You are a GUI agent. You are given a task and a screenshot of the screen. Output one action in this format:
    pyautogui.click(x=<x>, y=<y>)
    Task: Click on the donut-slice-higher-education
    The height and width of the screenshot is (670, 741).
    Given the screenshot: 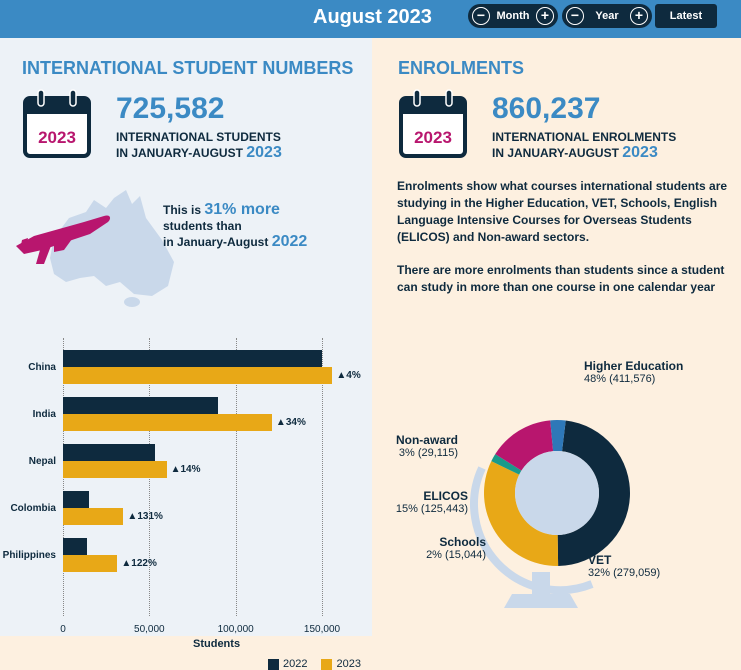 What is the action you would take?
    pyautogui.click(x=593, y=493)
    